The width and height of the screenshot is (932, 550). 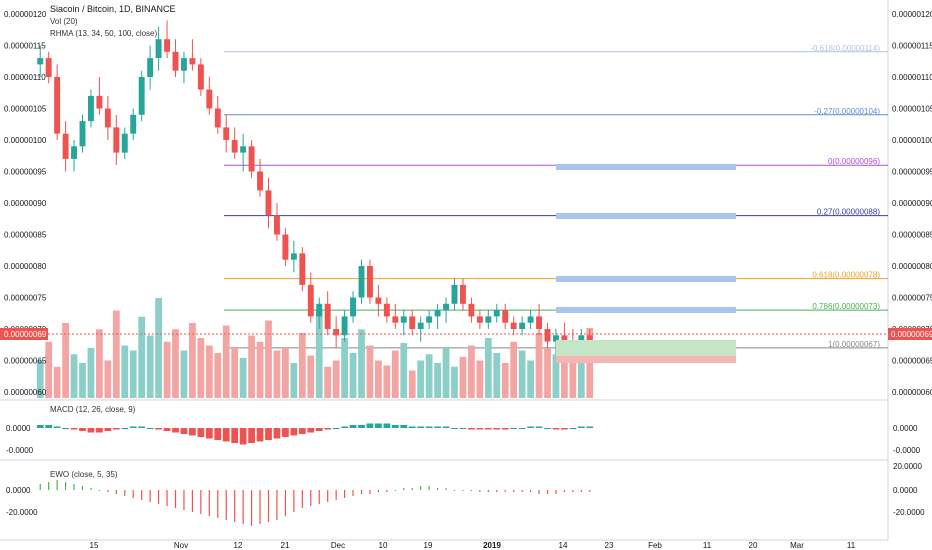 What do you see at coordinates (238, 545) in the screenshot?
I see `time-tick: 12` at bounding box center [238, 545].